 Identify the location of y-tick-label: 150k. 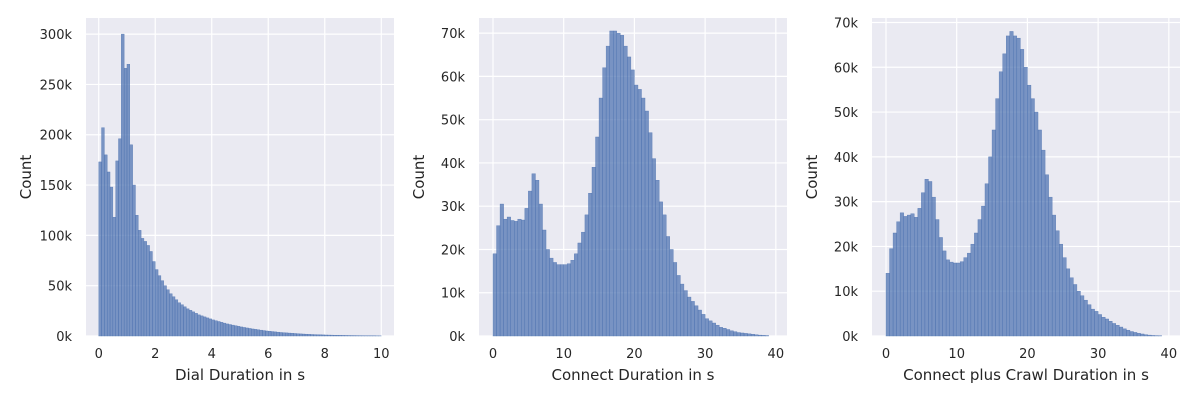
(56, 186).